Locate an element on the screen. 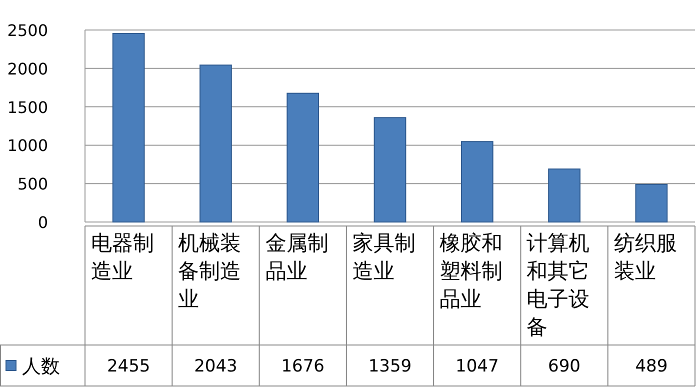 Image resolution: width=700 pixels, height=392 pixels. x-tick-label: 橡胶和塑料制品业 is located at coordinates (471, 271).